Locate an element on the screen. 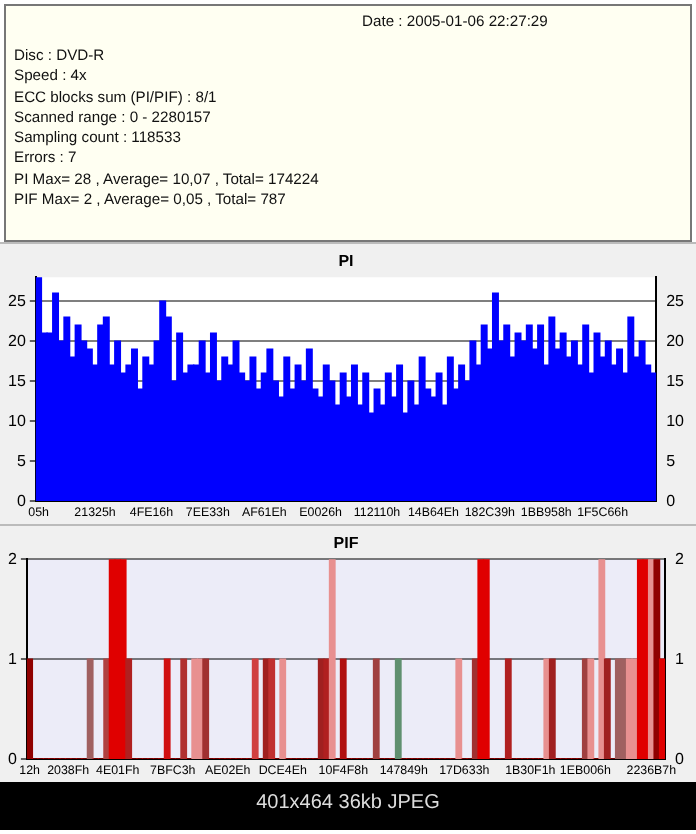 The width and height of the screenshot is (696, 834). y2-tick-label: 20 is located at coordinates (676, 340).